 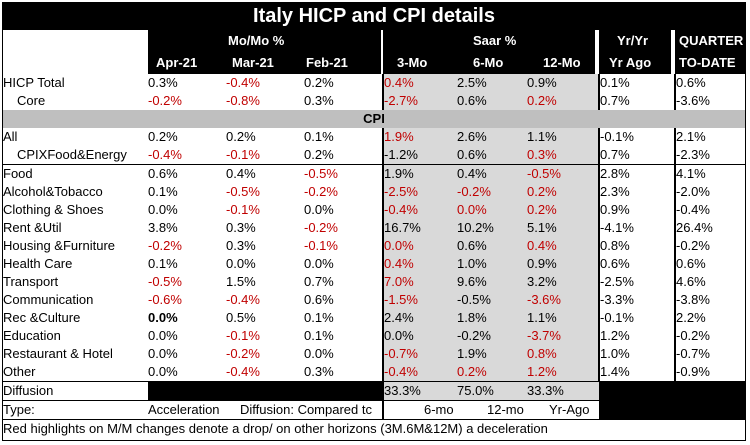 I want to click on yryr-label: Yr/Yr, so click(x=633, y=40).